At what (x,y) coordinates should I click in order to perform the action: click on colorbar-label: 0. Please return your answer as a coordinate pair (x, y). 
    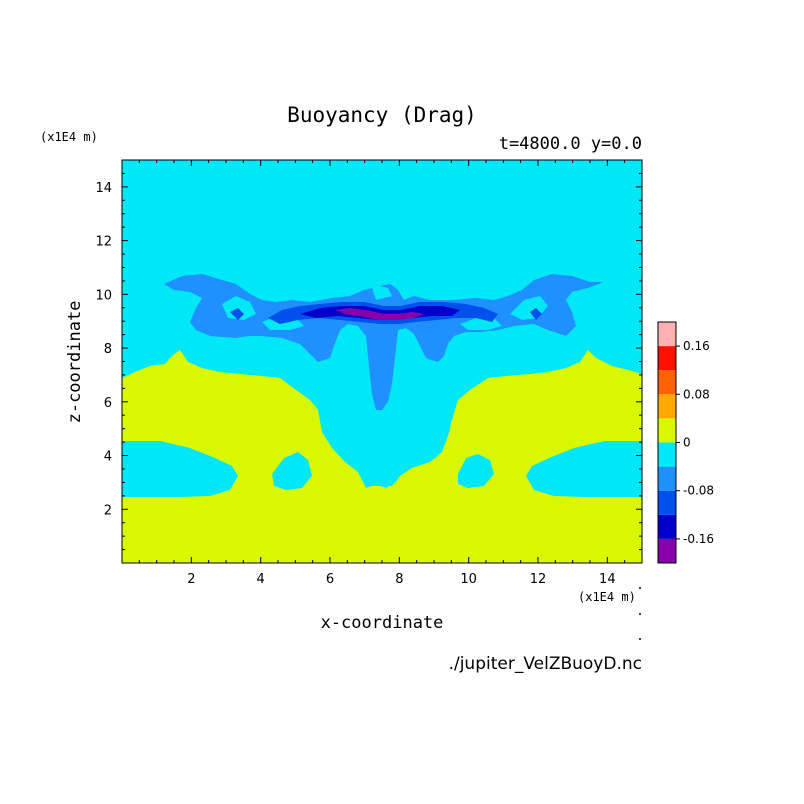
    Looking at the image, I should click on (687, 443).